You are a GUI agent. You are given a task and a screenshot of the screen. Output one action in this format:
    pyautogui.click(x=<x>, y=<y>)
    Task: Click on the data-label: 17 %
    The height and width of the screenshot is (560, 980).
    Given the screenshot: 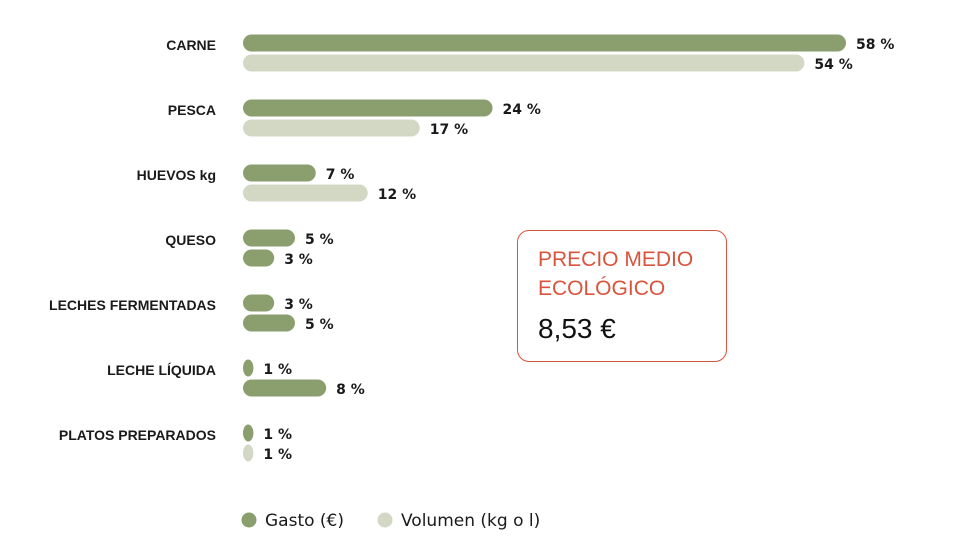 What is the action you would take?
    pyautogui.click(x=449, y=130)
    